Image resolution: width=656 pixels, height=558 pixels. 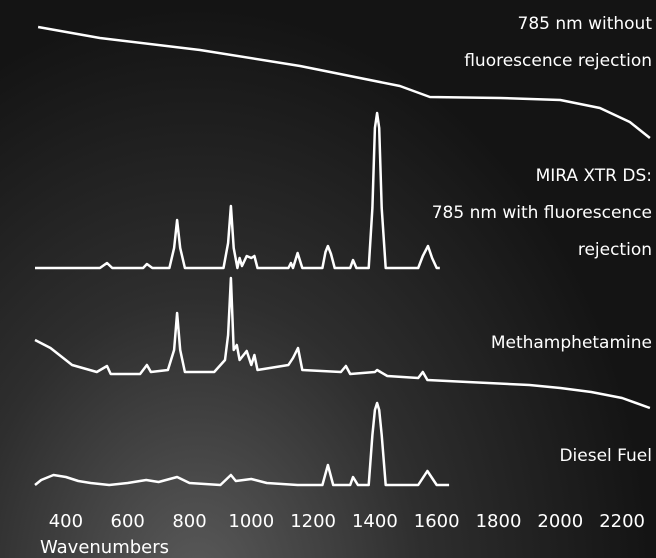 I want to click on series-label-line: rejection, so click(x=614, y=250).